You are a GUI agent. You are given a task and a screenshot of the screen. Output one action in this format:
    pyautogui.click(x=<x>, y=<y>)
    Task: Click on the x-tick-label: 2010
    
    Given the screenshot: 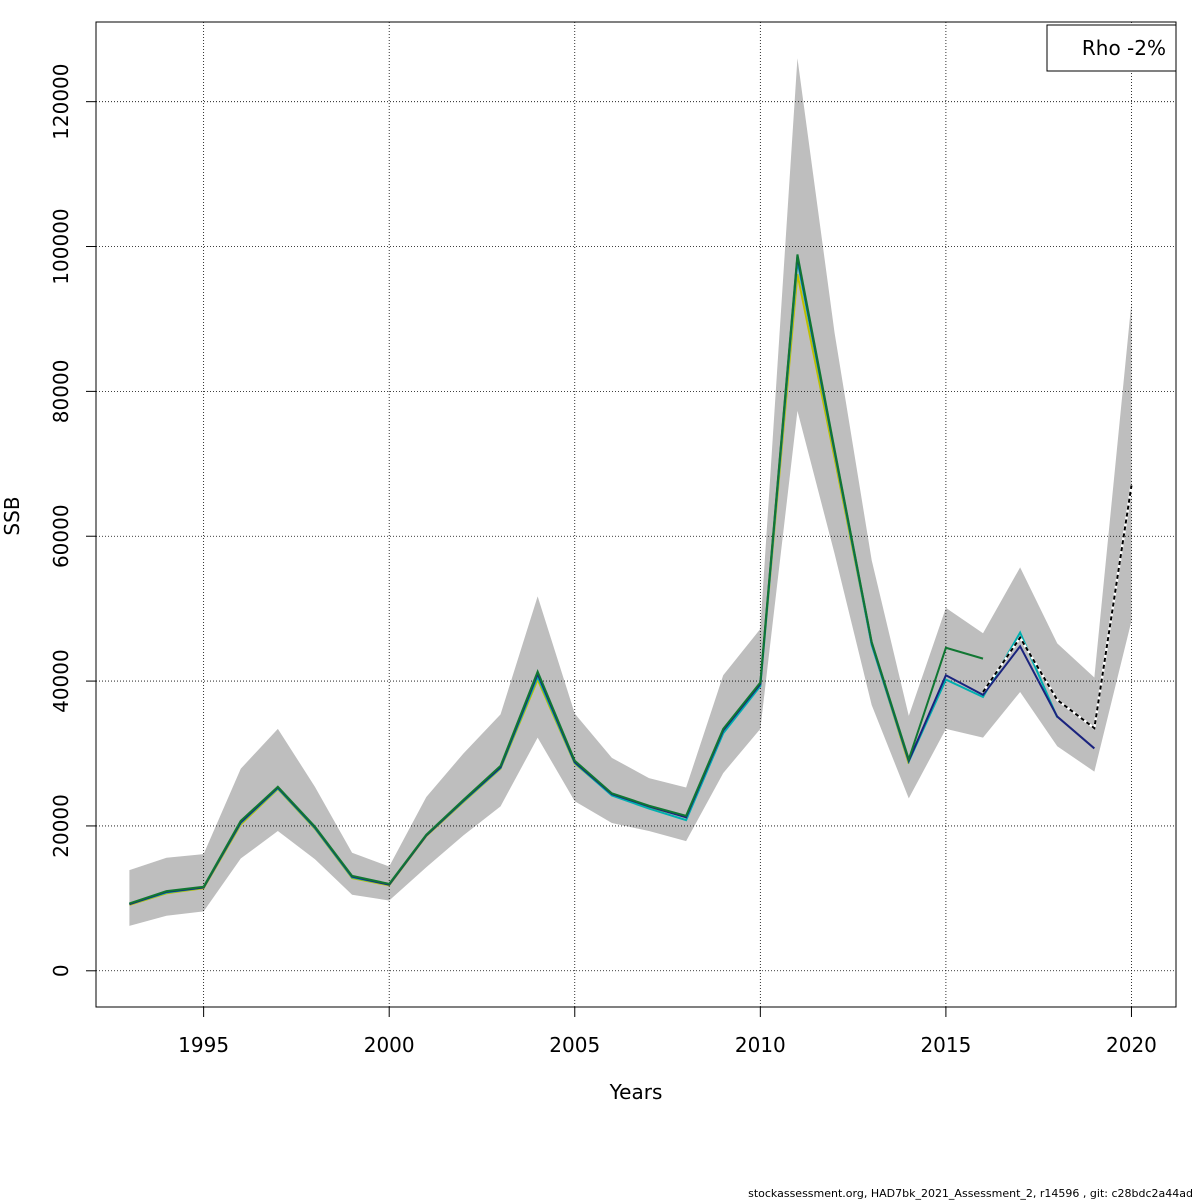 What is the action you would take?
    pyautogui.click(x=760, y=1045)
    